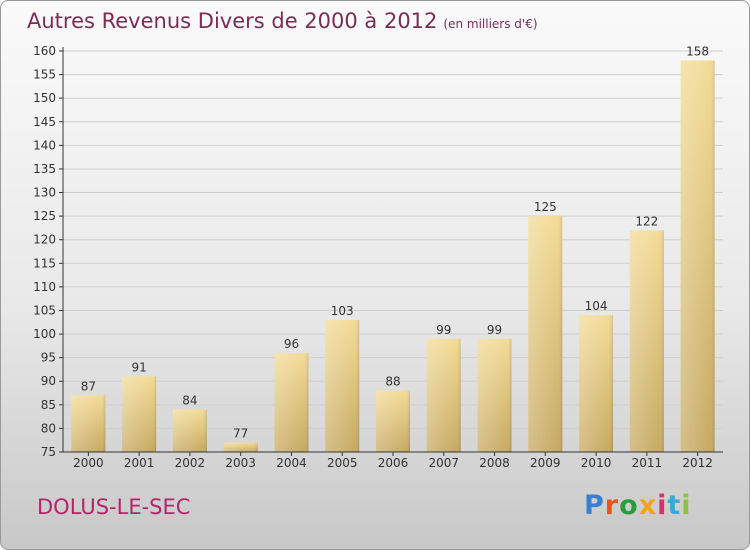 This screenshot has height=550, width=750. What do you see at coordinates (44, 169) in the screenshot?
I see `y-tick-label: 135` at bounding box center [44, 169].